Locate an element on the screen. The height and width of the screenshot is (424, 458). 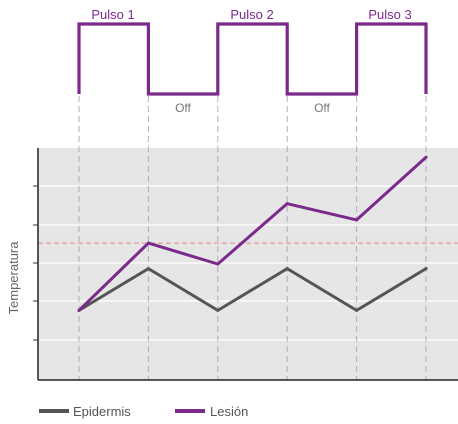
legend-swatch-lesion is located at coordinates (190, 411).